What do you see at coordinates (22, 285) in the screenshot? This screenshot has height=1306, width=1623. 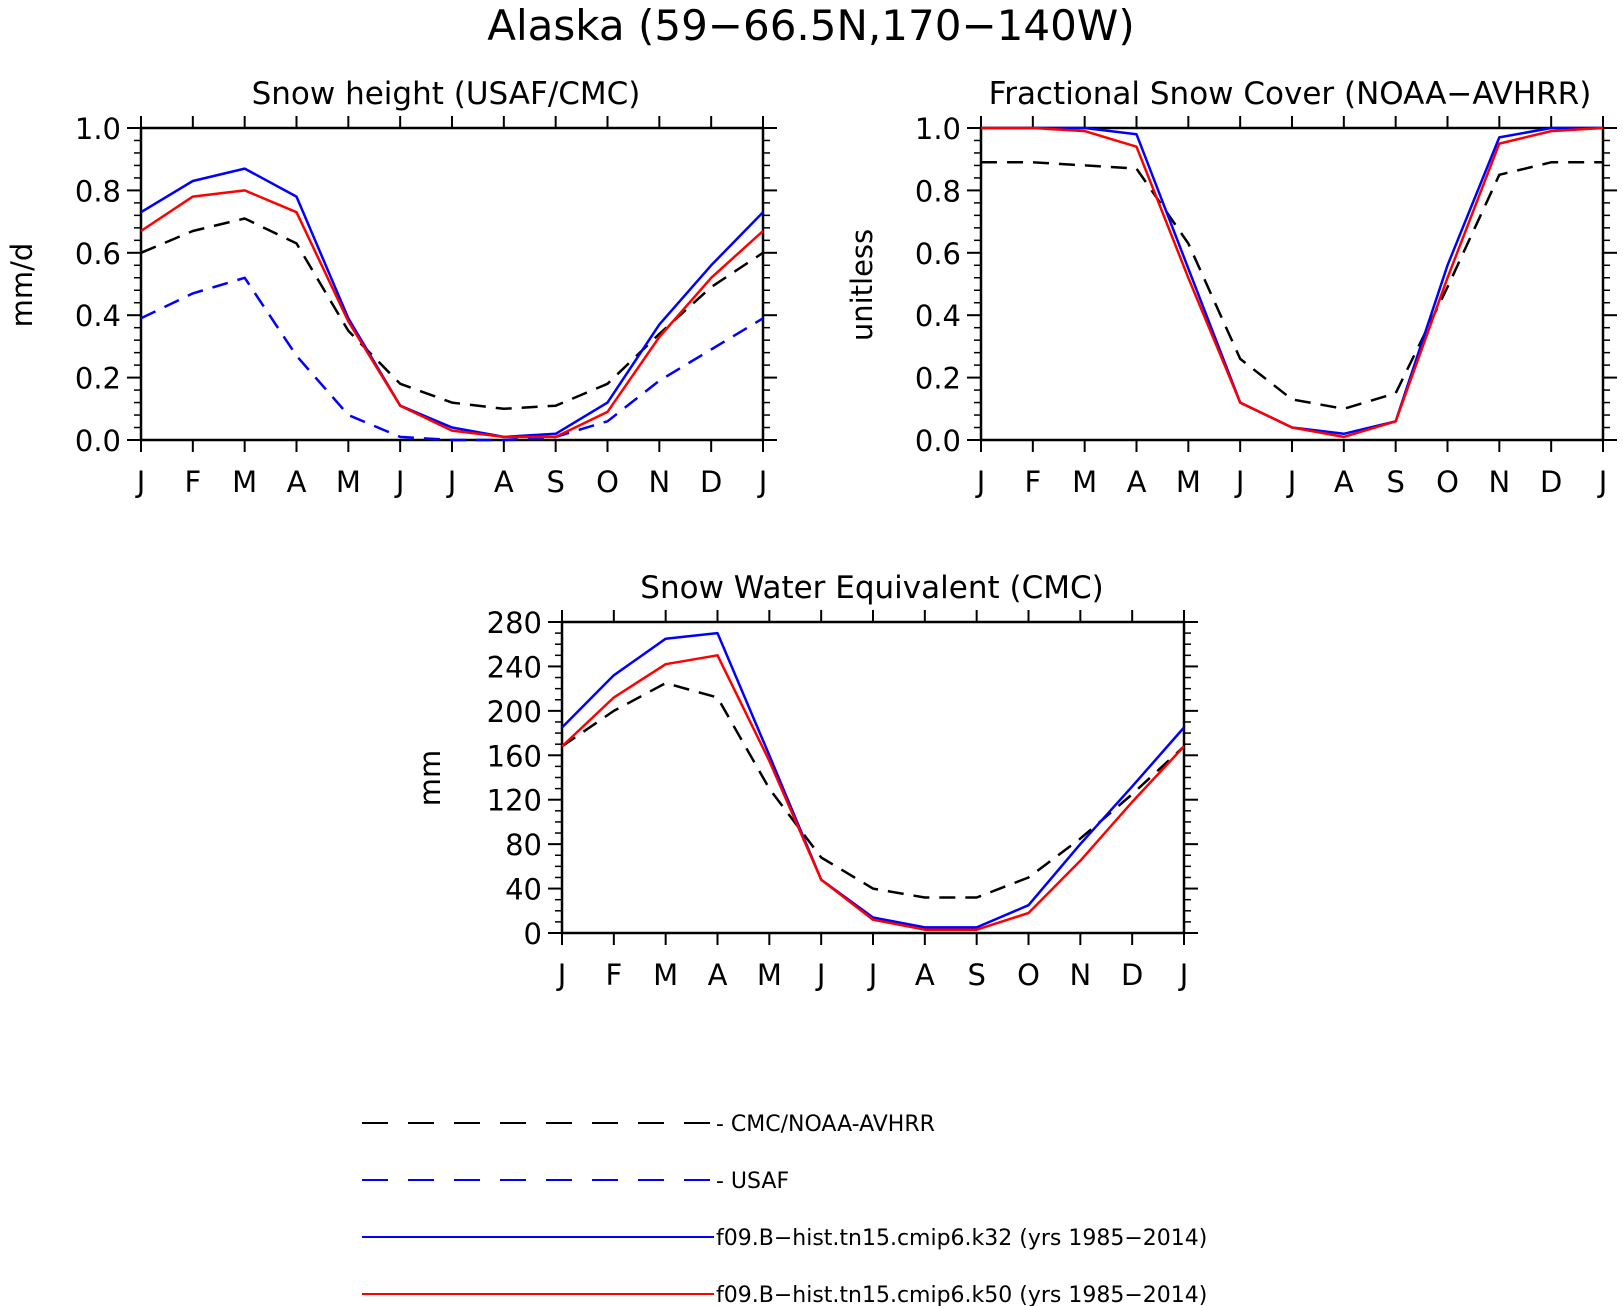 I see `y-axis-label: mm/d` at bounding box center [22, 285].